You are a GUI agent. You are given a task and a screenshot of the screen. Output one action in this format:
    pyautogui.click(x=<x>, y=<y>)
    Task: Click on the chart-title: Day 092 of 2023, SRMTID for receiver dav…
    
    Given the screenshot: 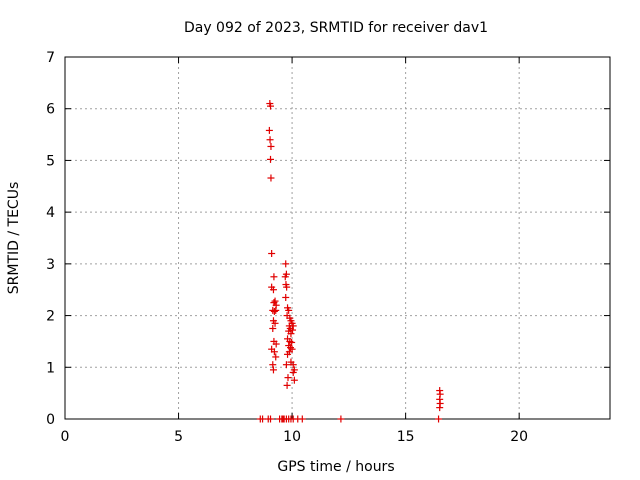 What is the action you would take?
    pyautogui.click(x=336, y=28)
    